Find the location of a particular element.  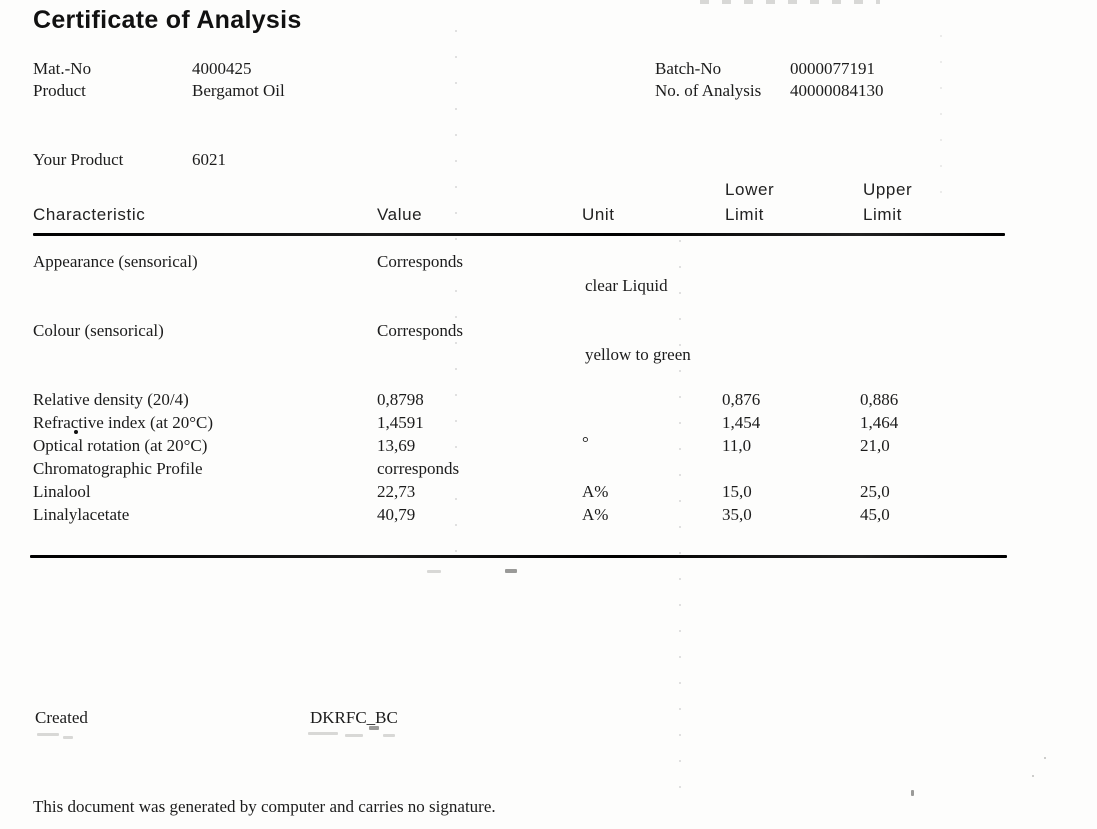

unit-cell: ° is located at coordinates (585, 442).